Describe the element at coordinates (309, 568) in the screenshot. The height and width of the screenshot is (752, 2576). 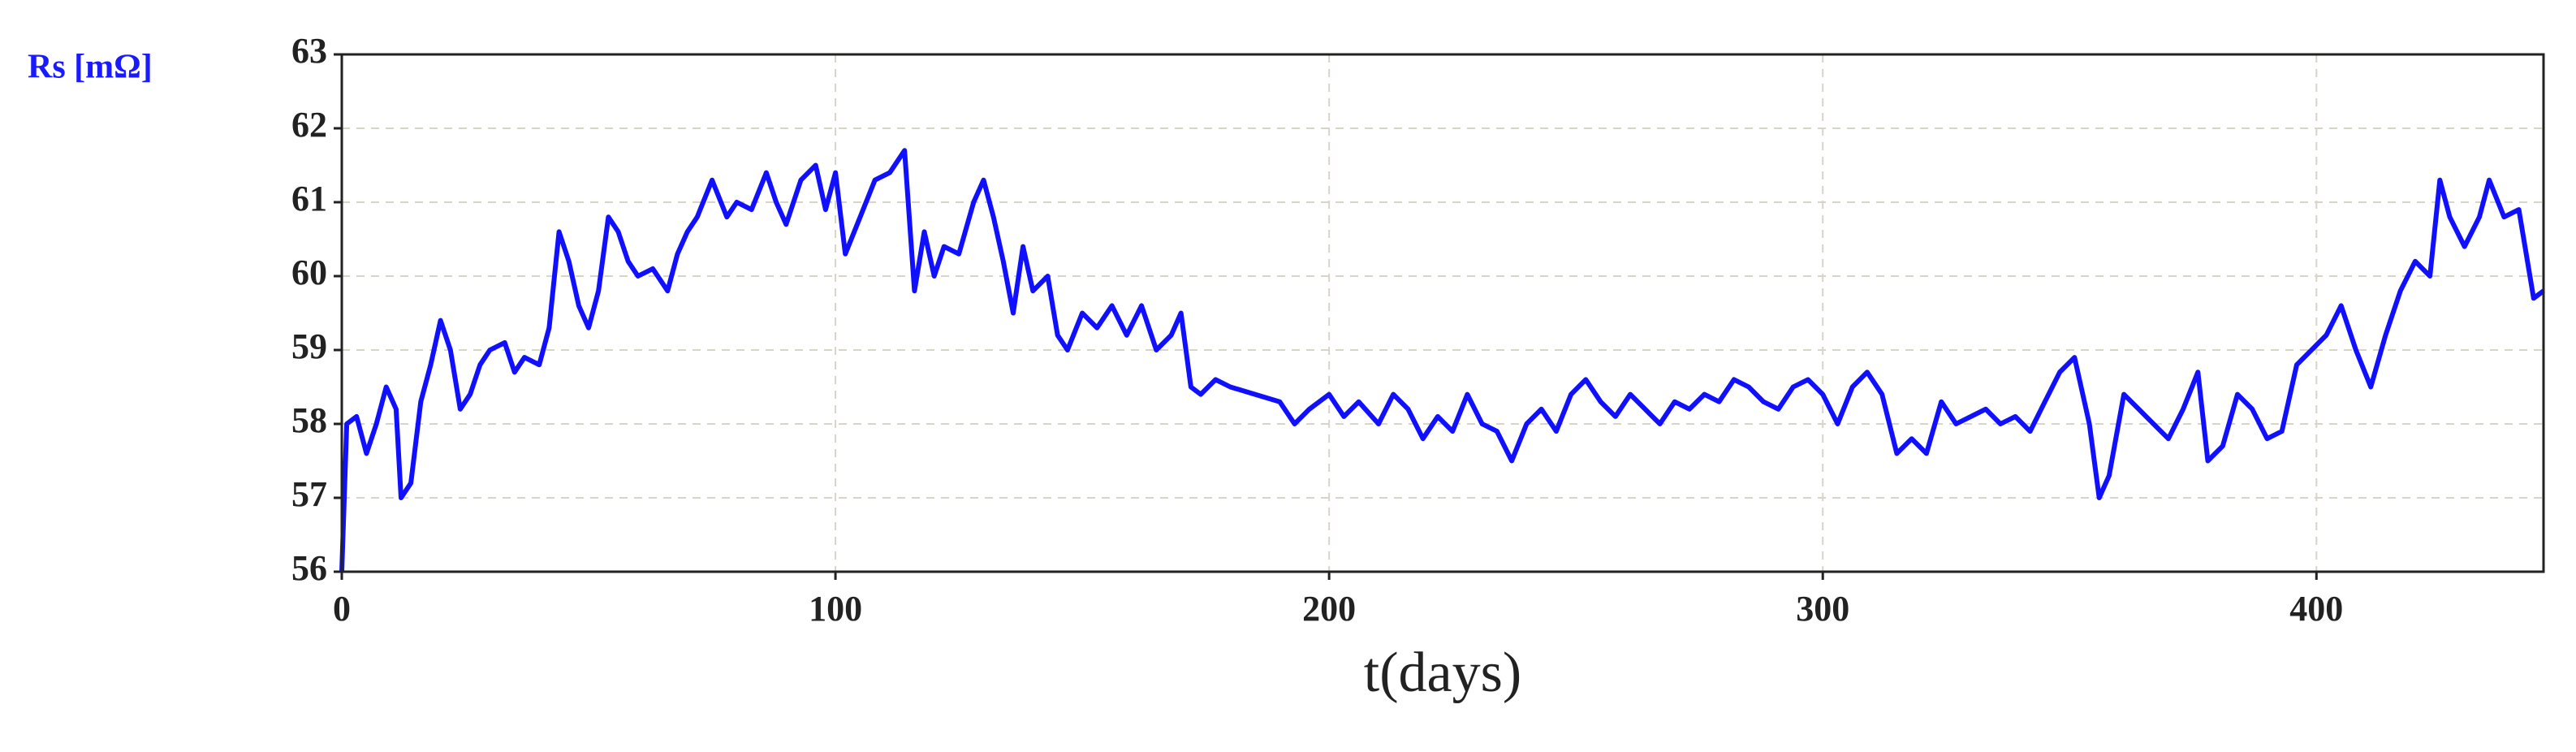
I see `y-tick-label: 56` at that location.